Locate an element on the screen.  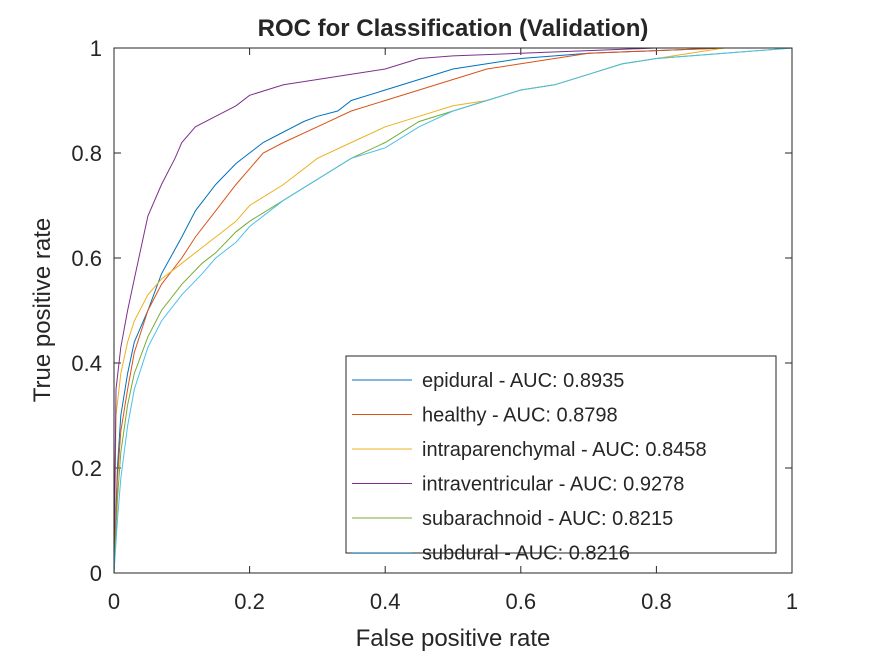
chart-title: ROC for Classification (Validation) is located at coordinates (453, 28).